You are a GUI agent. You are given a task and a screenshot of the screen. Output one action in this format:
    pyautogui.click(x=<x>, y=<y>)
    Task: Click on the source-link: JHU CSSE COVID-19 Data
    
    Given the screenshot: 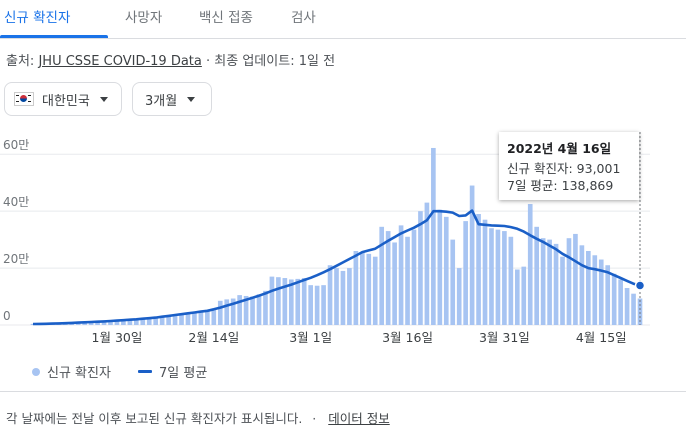 What is the action you would take?
    pyautogui.click(x=120, y=61)
    